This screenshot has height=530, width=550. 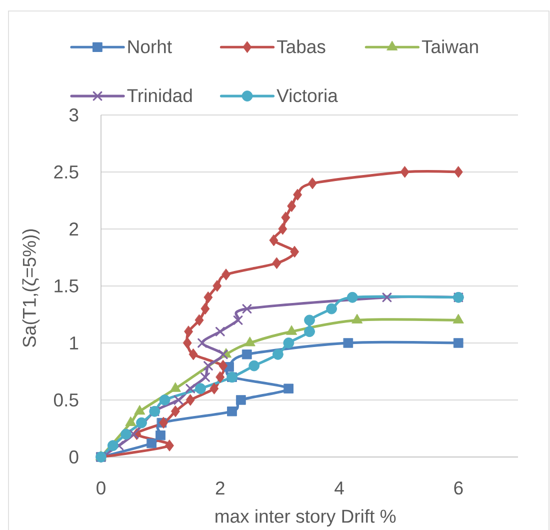 I want to click on y-tick-label: 1.5, so click(x=66, y=286).